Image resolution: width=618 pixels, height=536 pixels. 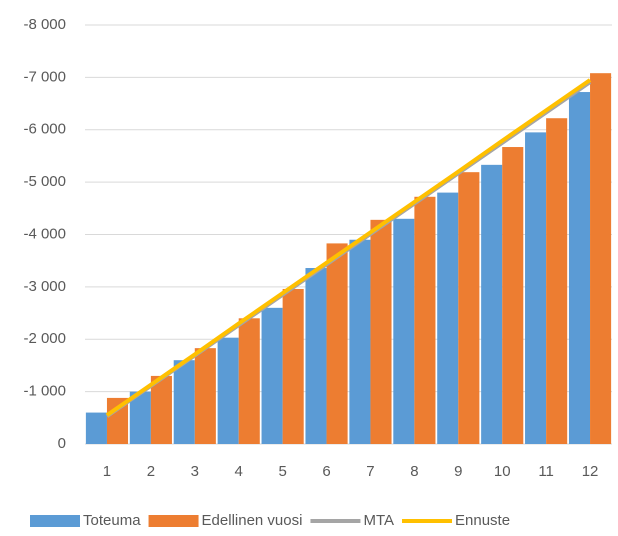 I want to click on x-tick-label: 8, so click(x=414, y=471).